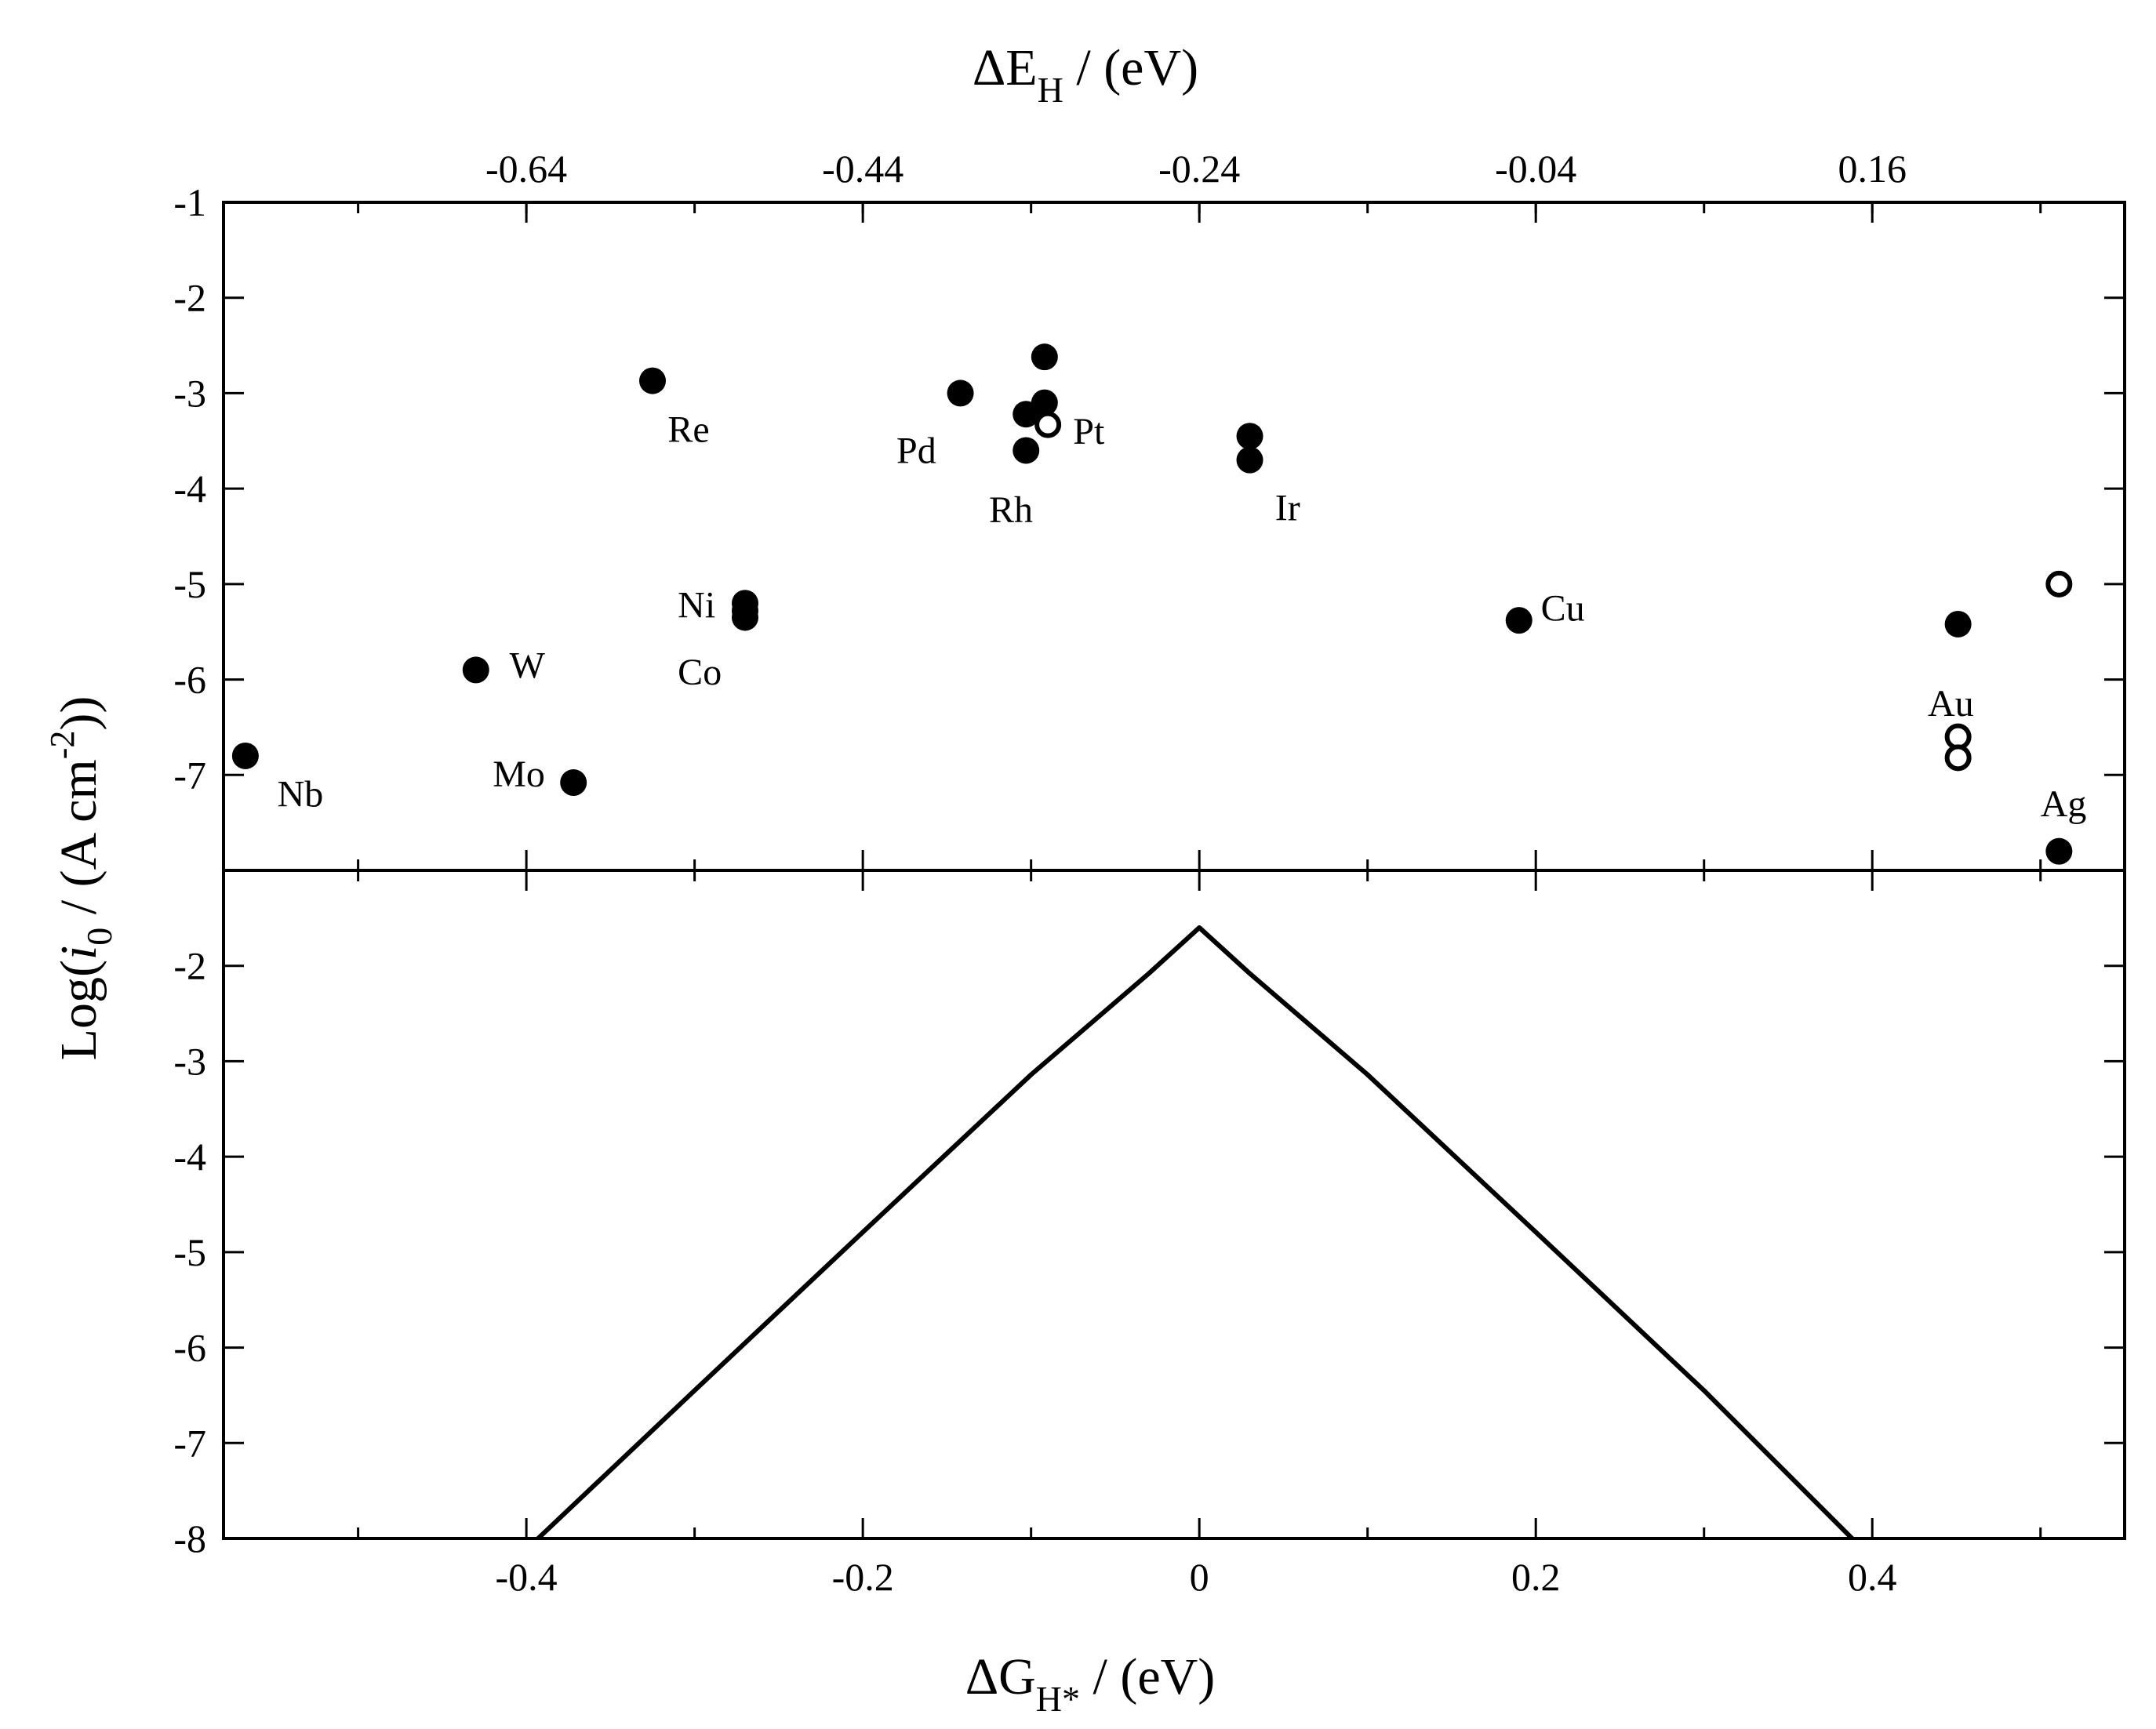  Describe the element at coordinates (189, 680) in the screenshot. I see `top-panel-y-tick-label: -6` at that location.